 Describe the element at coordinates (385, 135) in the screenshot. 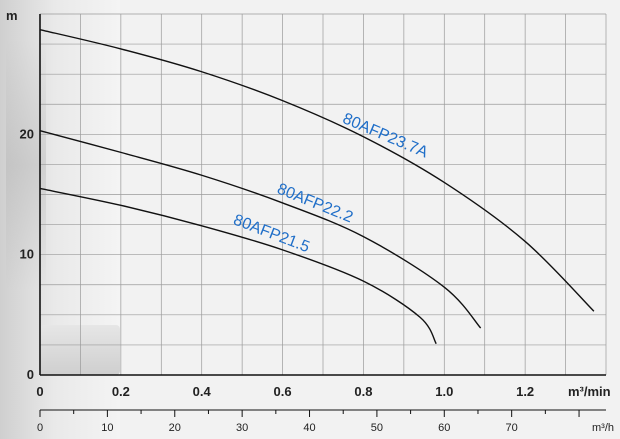

I see `curve-label: 80AFP23.7A` at that location.